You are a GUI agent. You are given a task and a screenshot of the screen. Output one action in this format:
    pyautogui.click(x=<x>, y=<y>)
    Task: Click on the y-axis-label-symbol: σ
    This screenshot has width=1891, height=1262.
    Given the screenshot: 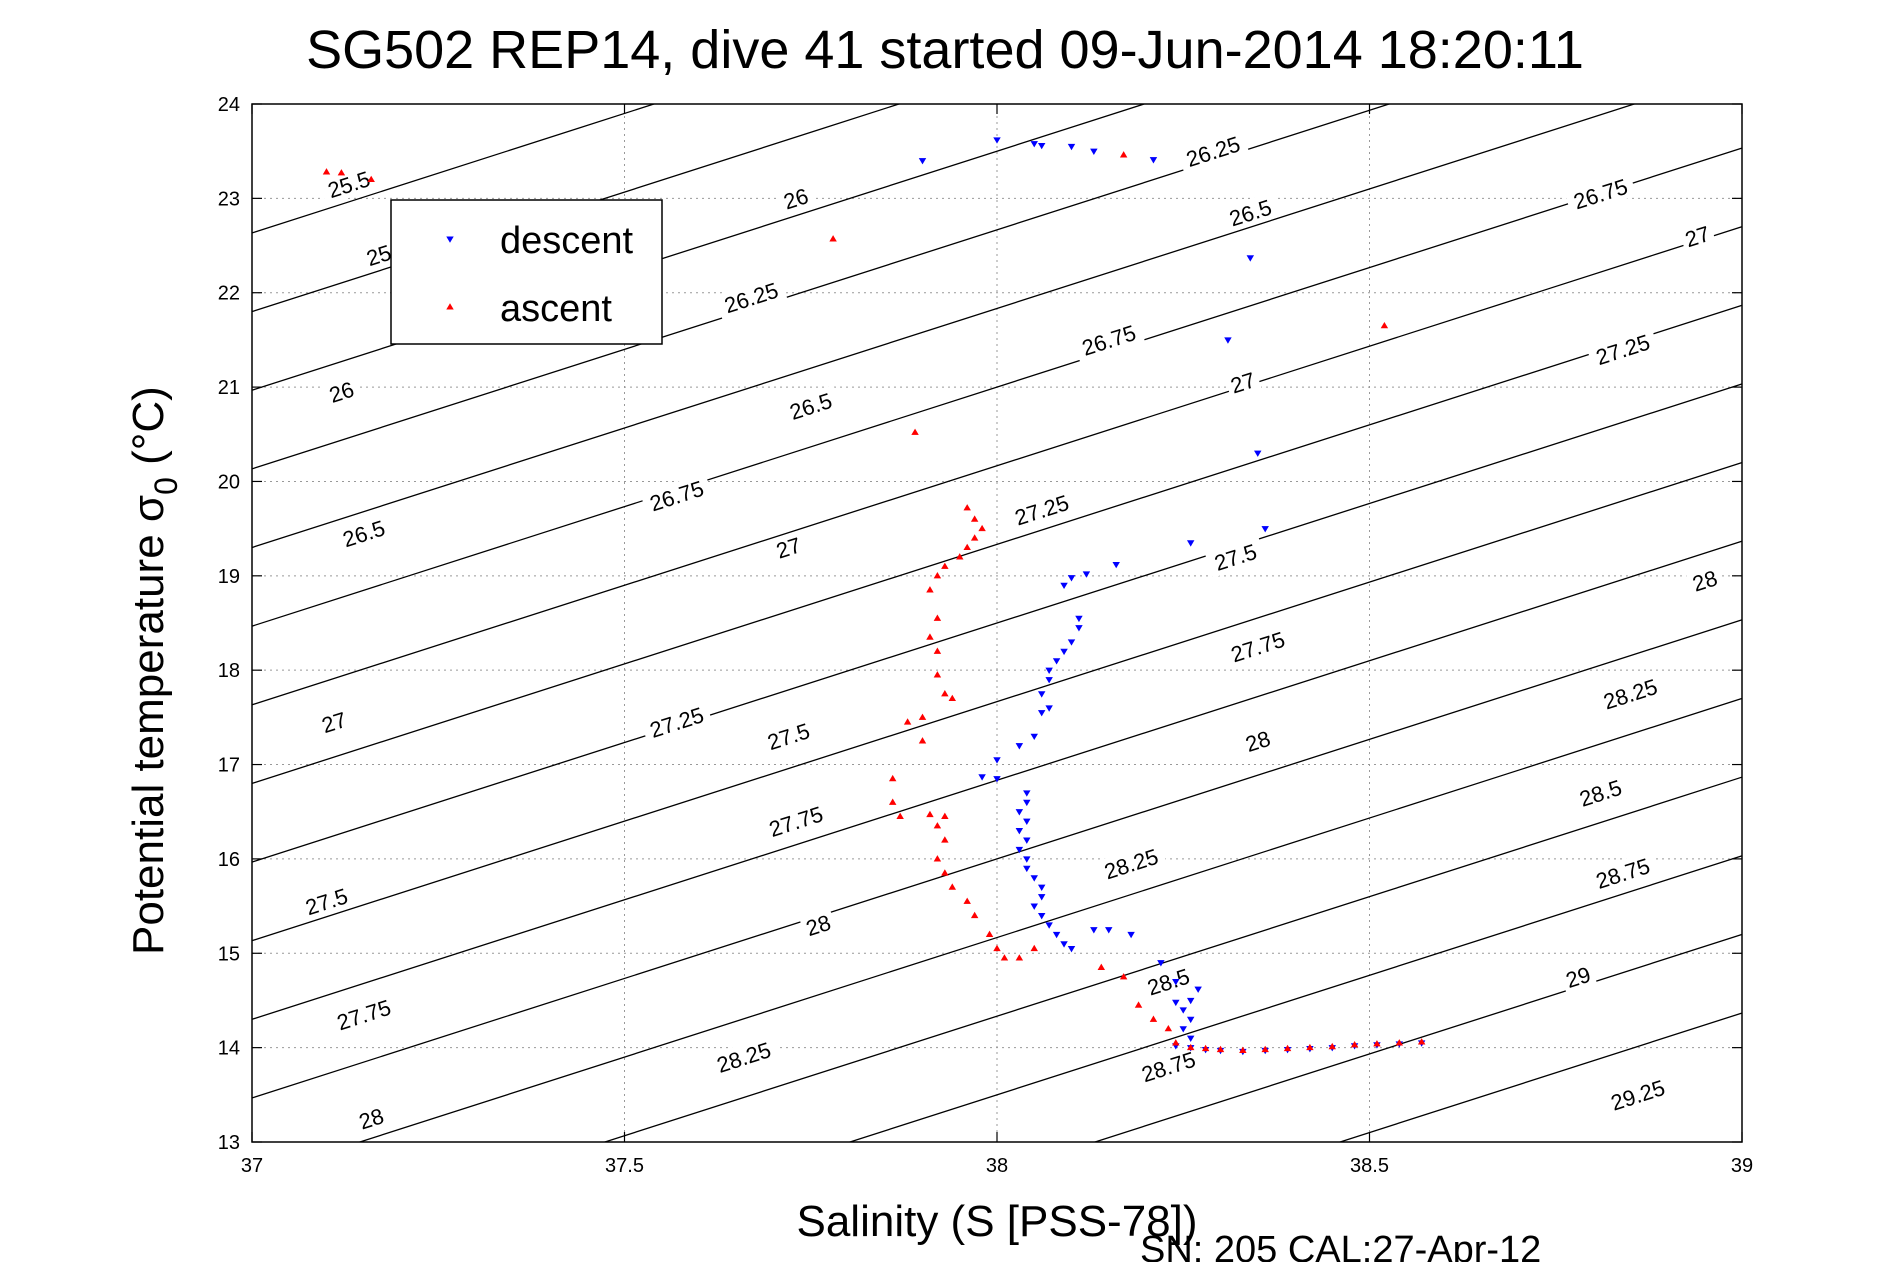 What is the action you would take?
    pyautogui.click(x=148, y=508)
    